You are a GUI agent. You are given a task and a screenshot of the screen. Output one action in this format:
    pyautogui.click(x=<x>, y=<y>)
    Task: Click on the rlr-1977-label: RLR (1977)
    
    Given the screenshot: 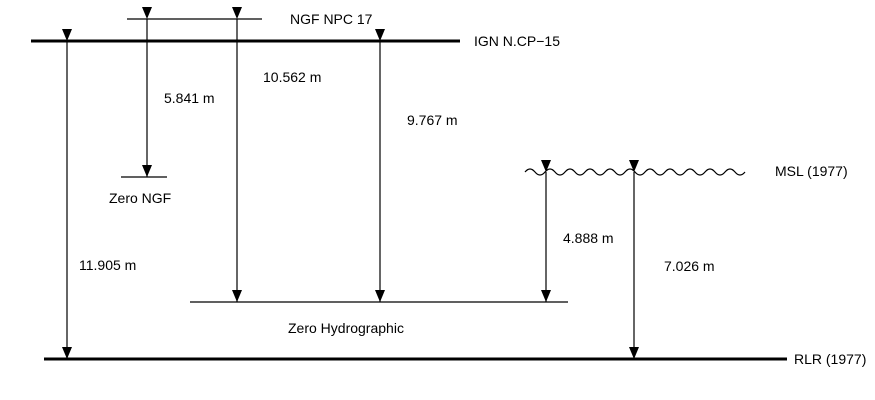 What is the action you would take?
    pyautogui.click(x=830, y=359)
    